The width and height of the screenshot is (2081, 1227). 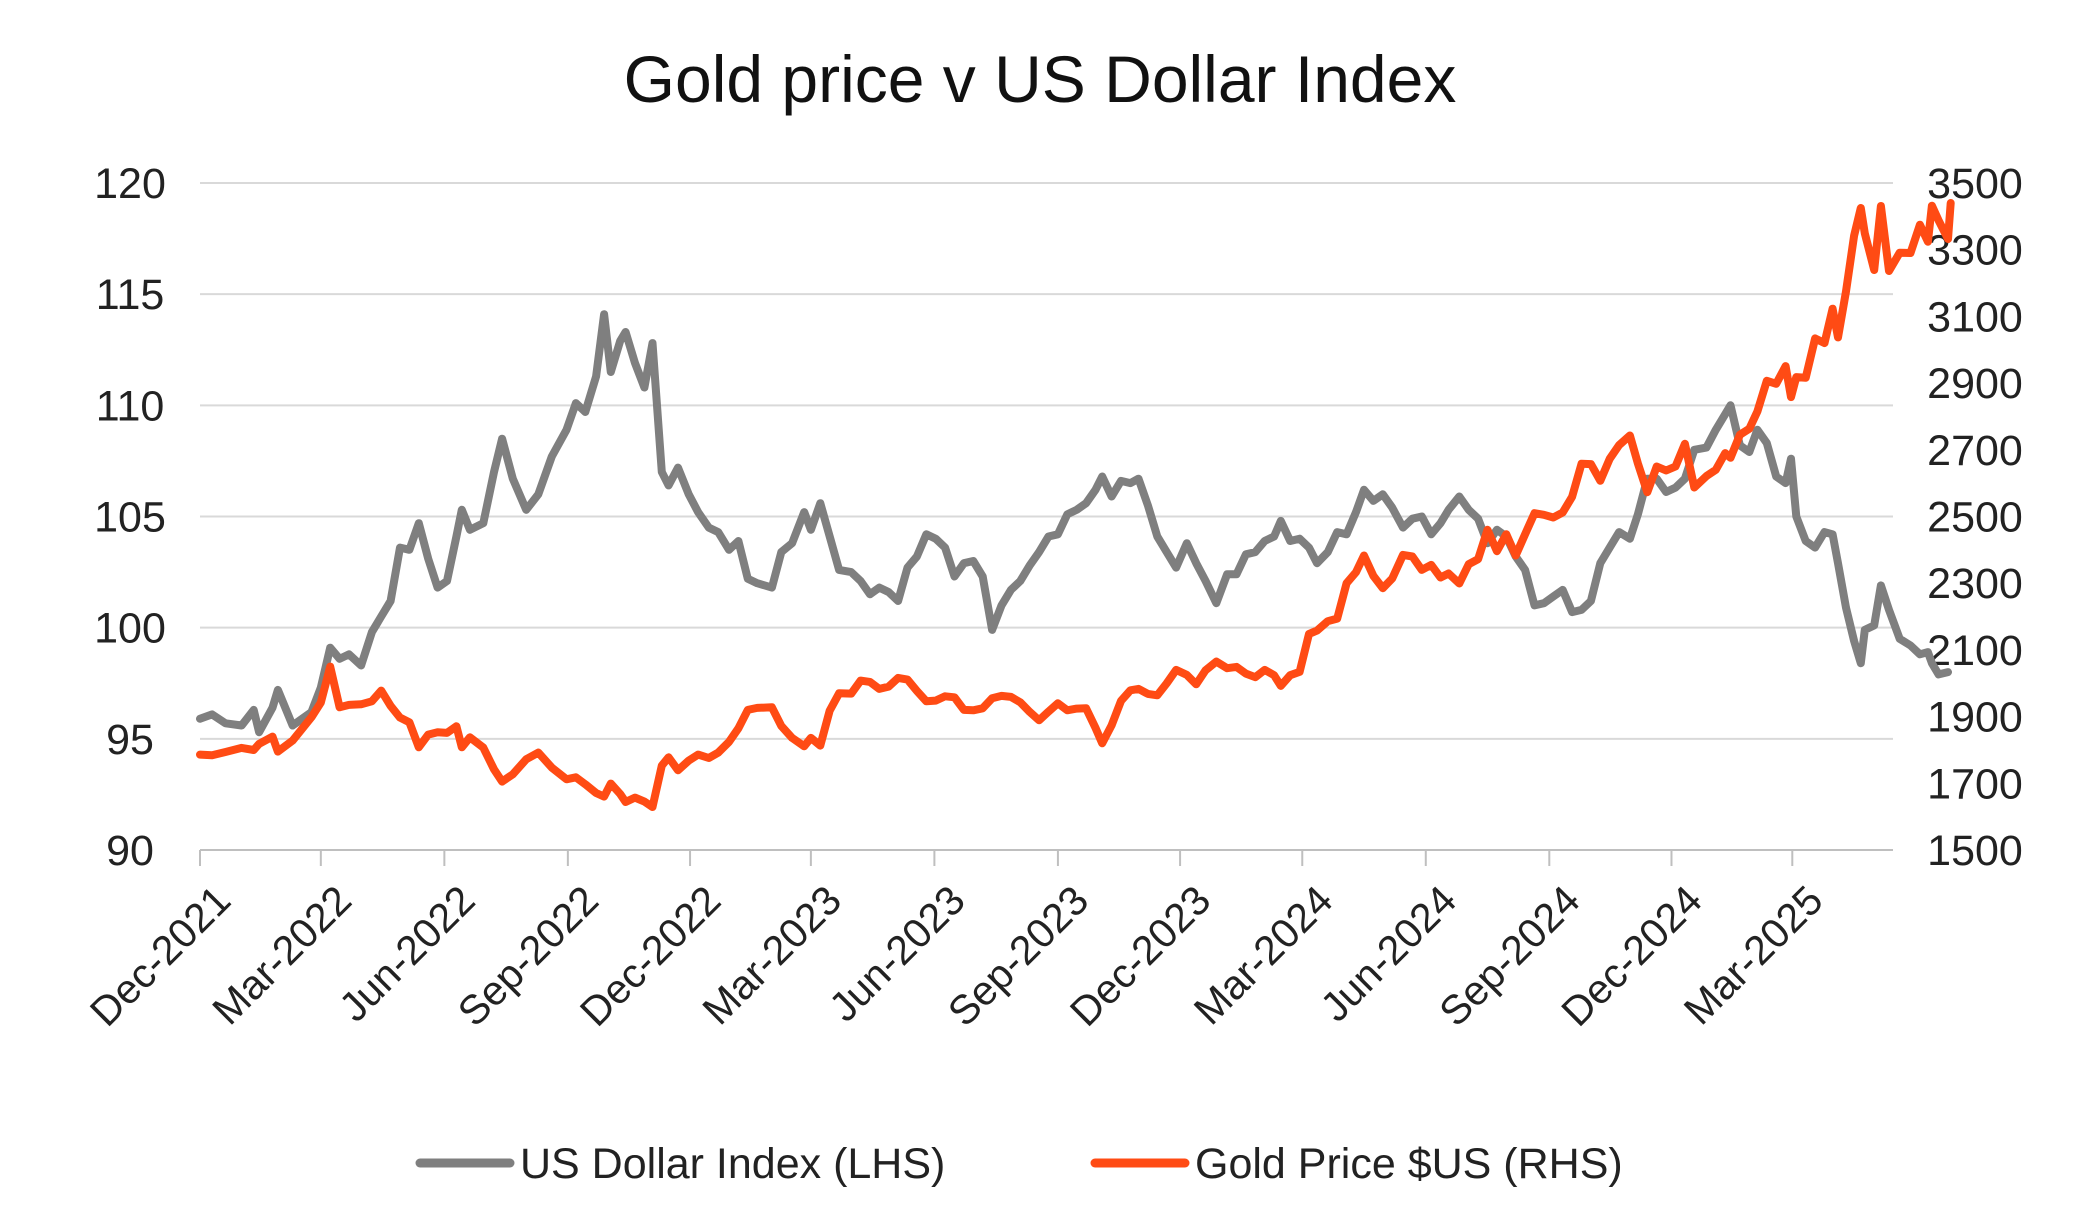 What do you see at coordinates (130, 518) in the screenshot?
I see `y-left-tick-label: 105` at bounding box center [130, 518].